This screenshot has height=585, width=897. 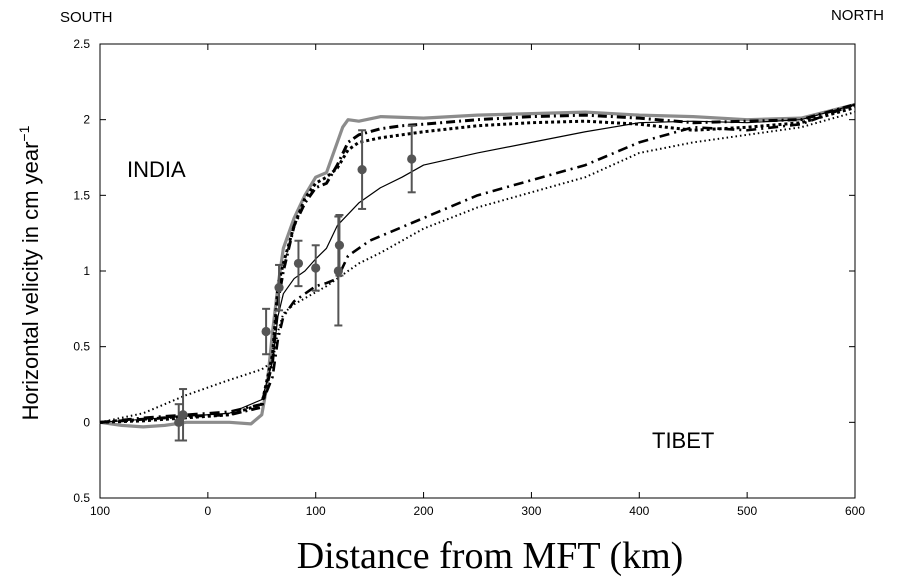 I want to click on measurement-layer, so click(x=295, y=283).